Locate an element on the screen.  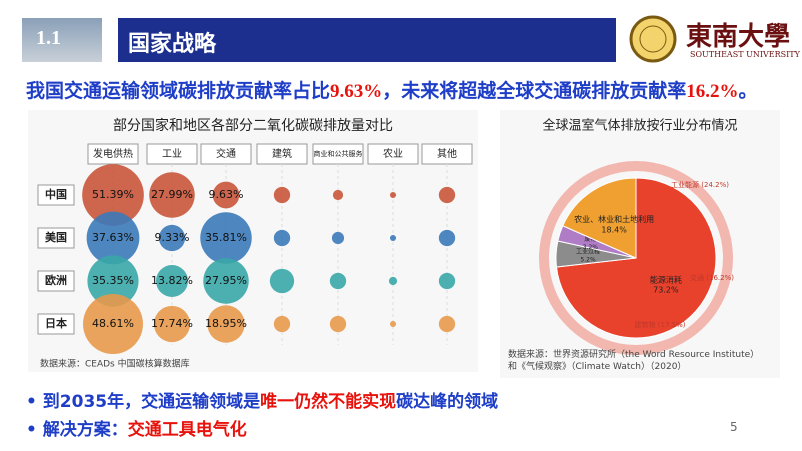
ring-annotation: 建筑物 (17.5%) is located at coordinates (660, 324).